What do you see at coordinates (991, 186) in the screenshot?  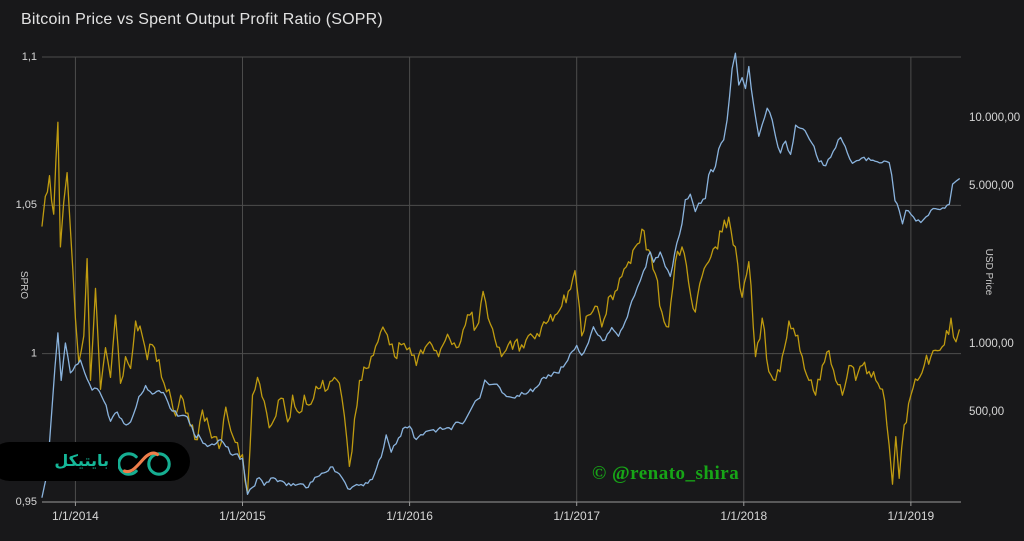 I see `y-right-tick-label: 5.000,00` at bounding box center [991, 186].